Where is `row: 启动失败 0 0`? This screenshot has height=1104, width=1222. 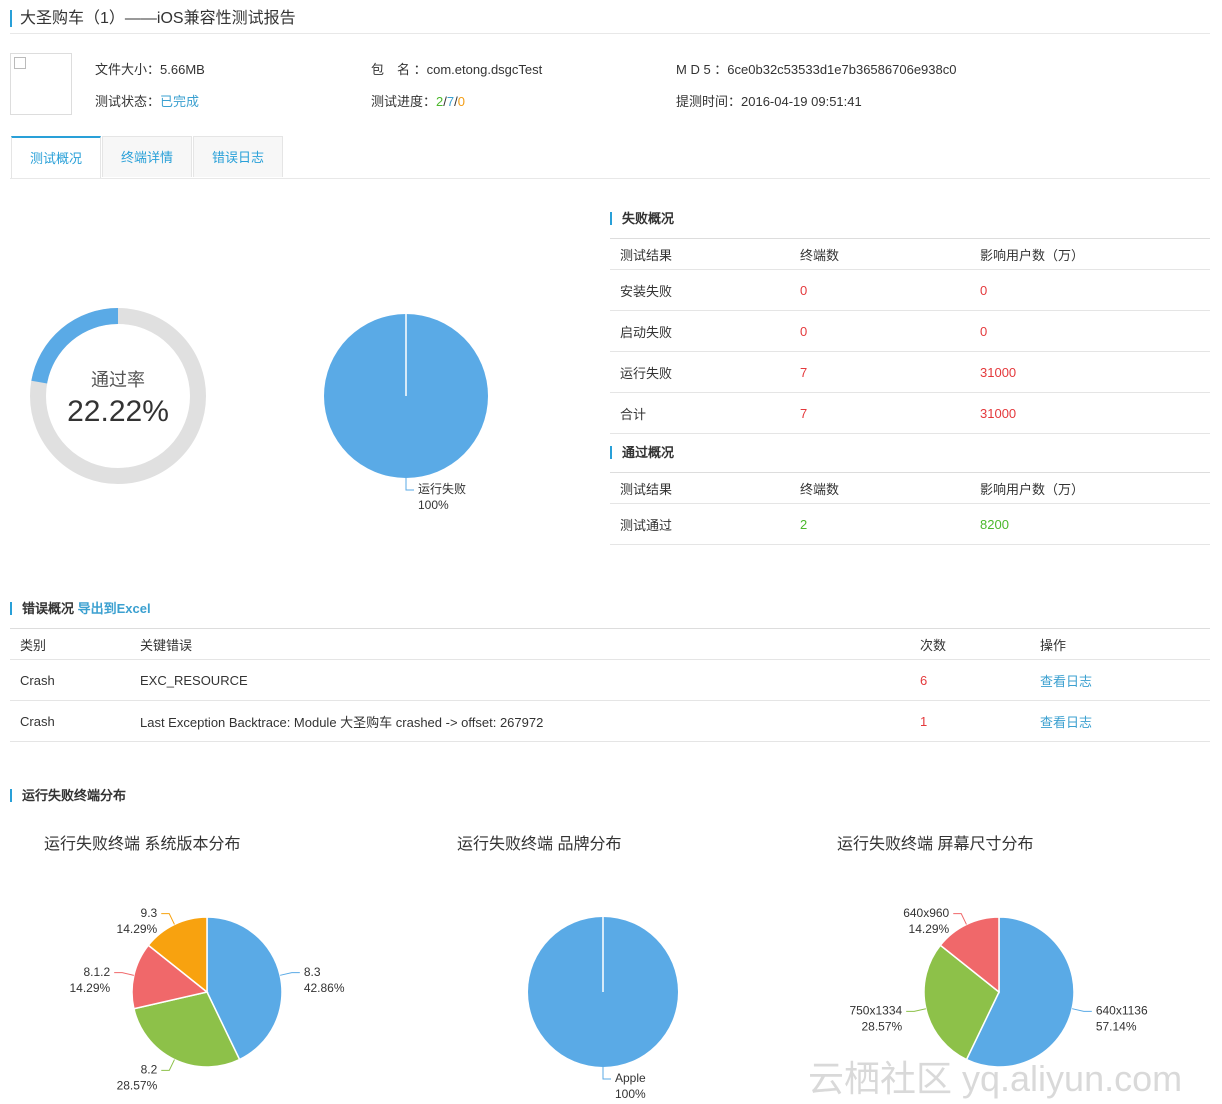
row: 启动失败 0 0 is located at coordinates (910, 331).